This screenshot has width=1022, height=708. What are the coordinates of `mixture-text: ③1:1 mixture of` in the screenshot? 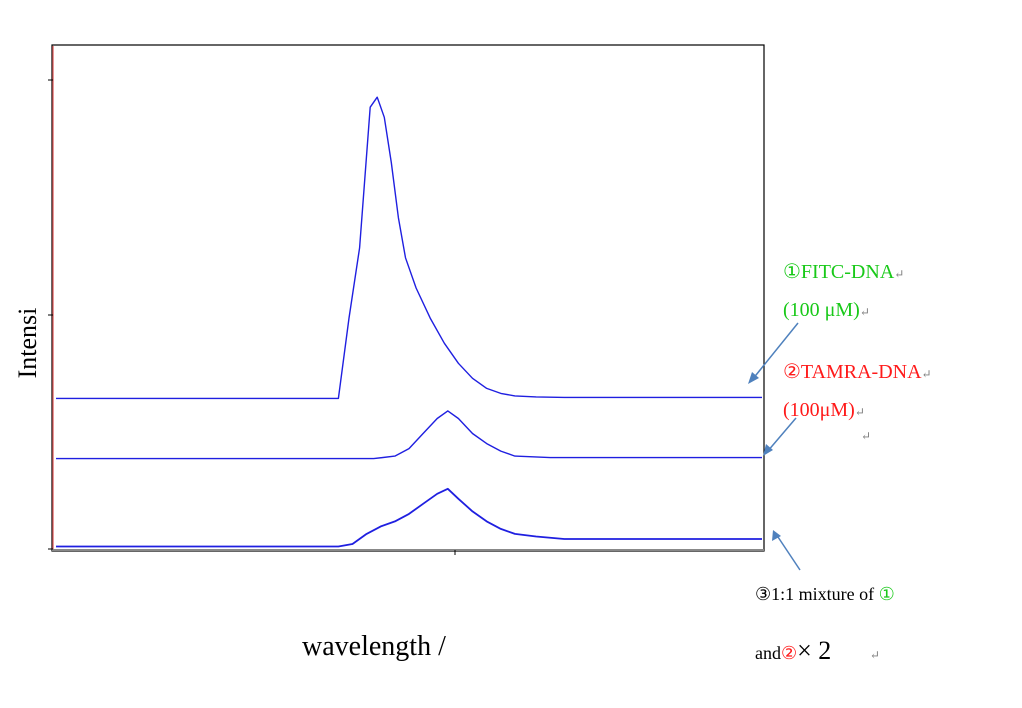 It's located at (817, 594).